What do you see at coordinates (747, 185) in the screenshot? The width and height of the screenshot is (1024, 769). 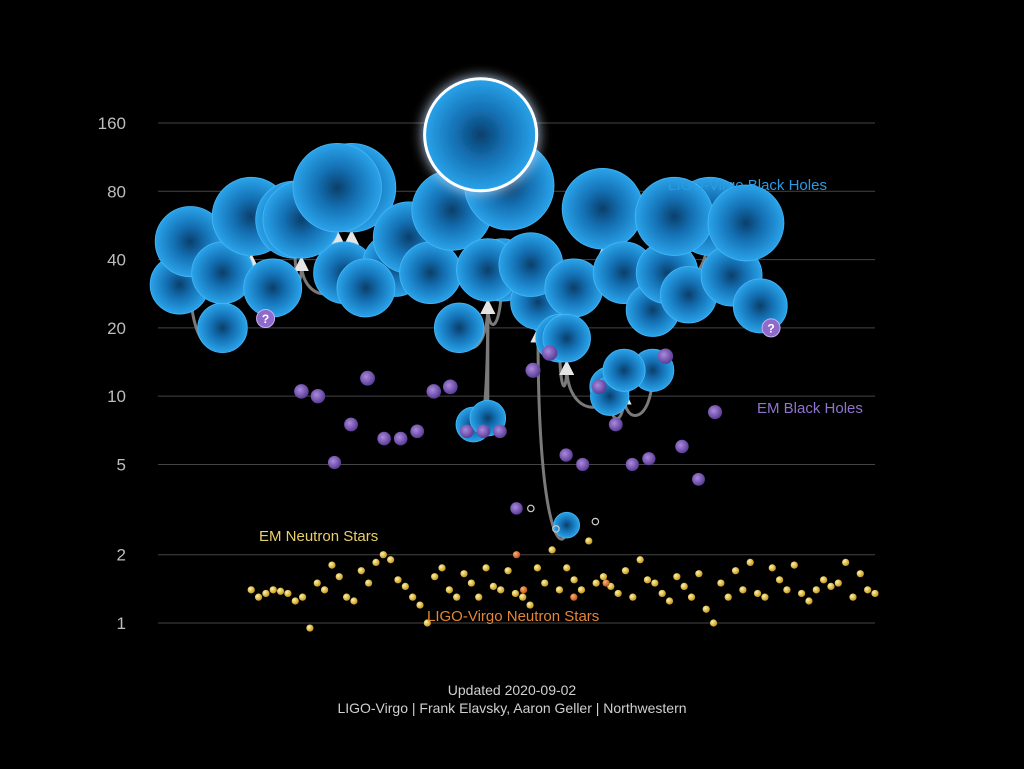 I see `legend-ligo-virgo-black-holes: LIGO-Virgo Black Holes` at bounding box center [747, 185].